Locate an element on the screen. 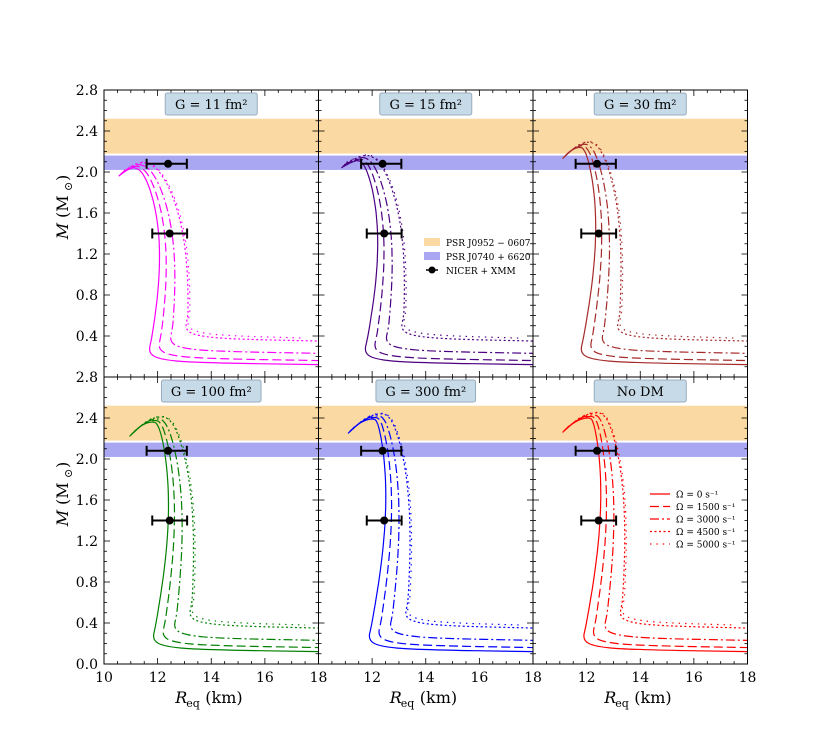 This screenshot has height=747, width=830. panel-title: G = 100 fm² is located at coordinates (211, 392).